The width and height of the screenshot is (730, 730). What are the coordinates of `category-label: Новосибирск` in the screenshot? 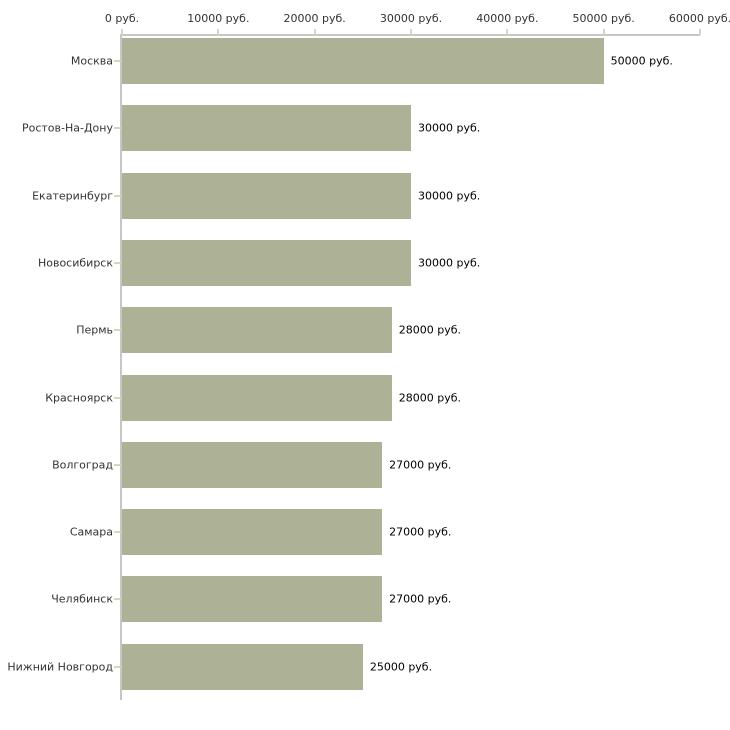 It's located at (75, 263).